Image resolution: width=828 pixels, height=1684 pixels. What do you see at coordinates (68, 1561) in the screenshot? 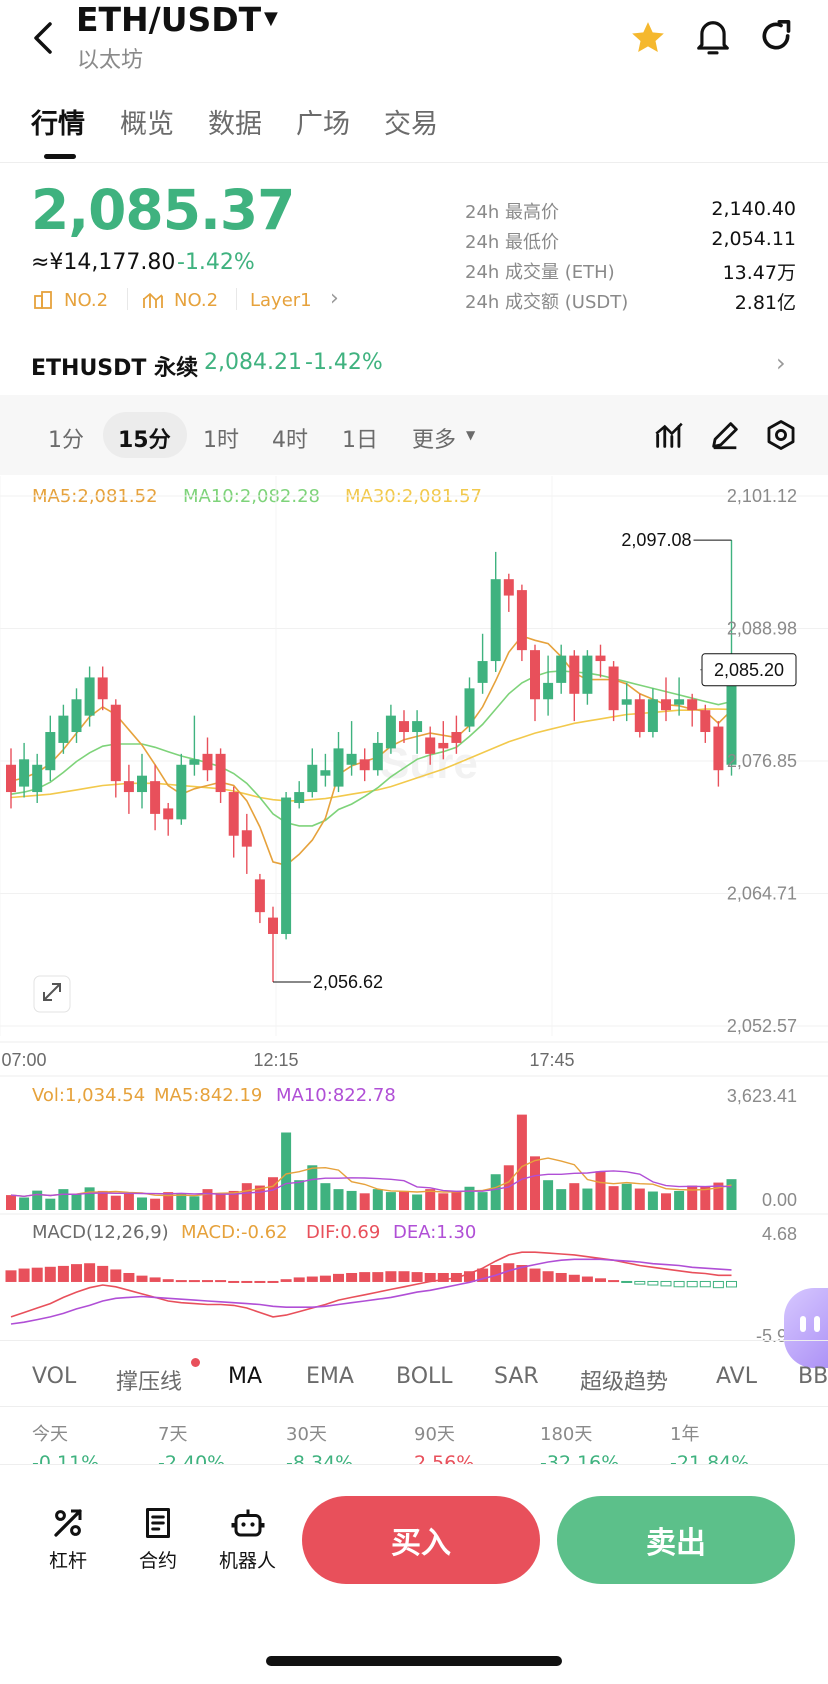
I see `leverage-label: 杠杆` at bounding box center [68, 1561].